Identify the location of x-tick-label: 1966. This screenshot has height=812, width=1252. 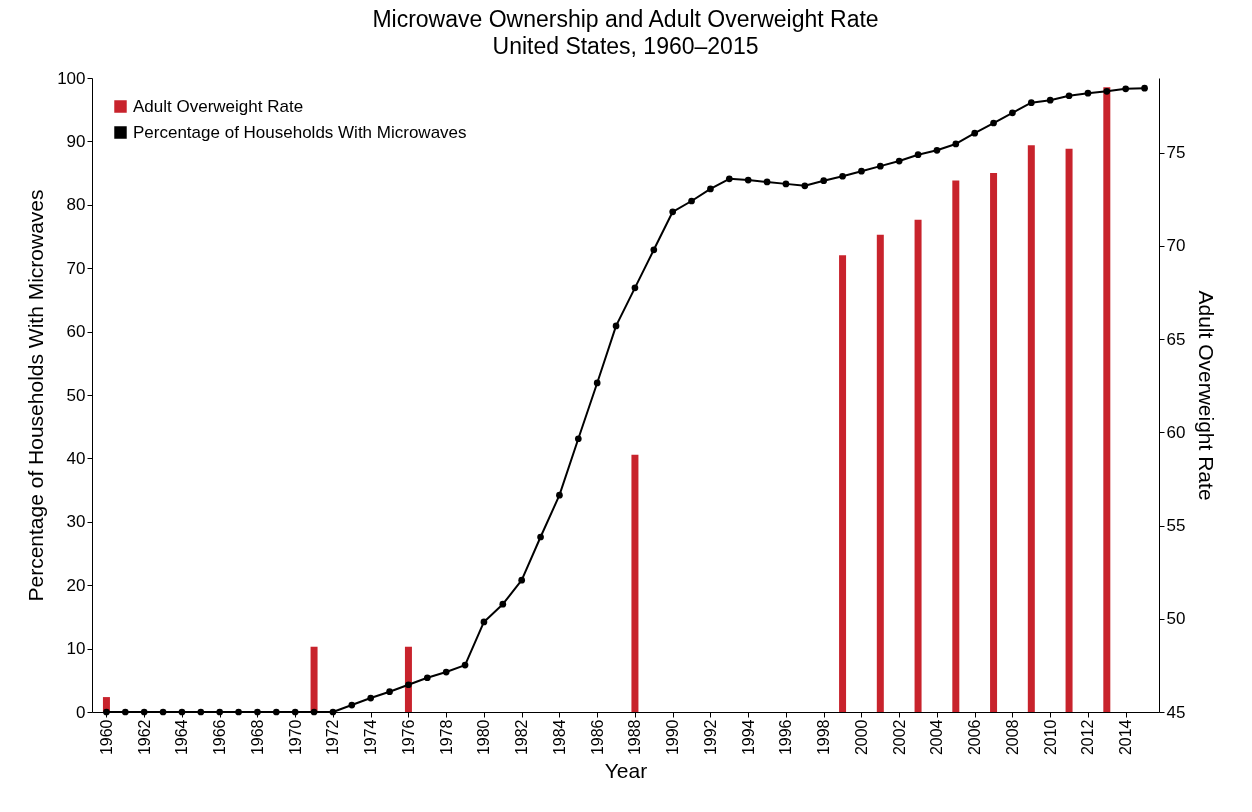
(220, 737).